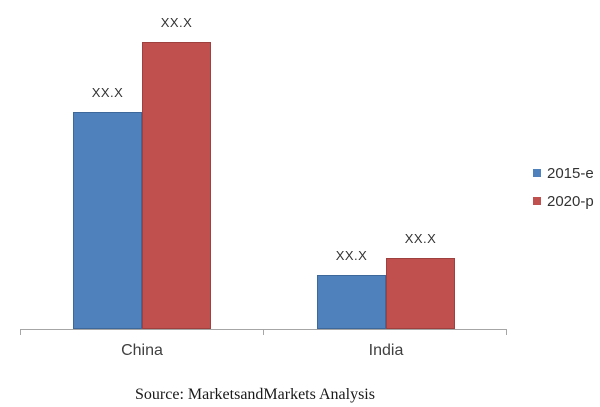 The image size is (600, 407). What do you see at coordinates (570, 201) in the screenshot?
I see `legend-label: 2020-p` at bounding box center [570, 201].